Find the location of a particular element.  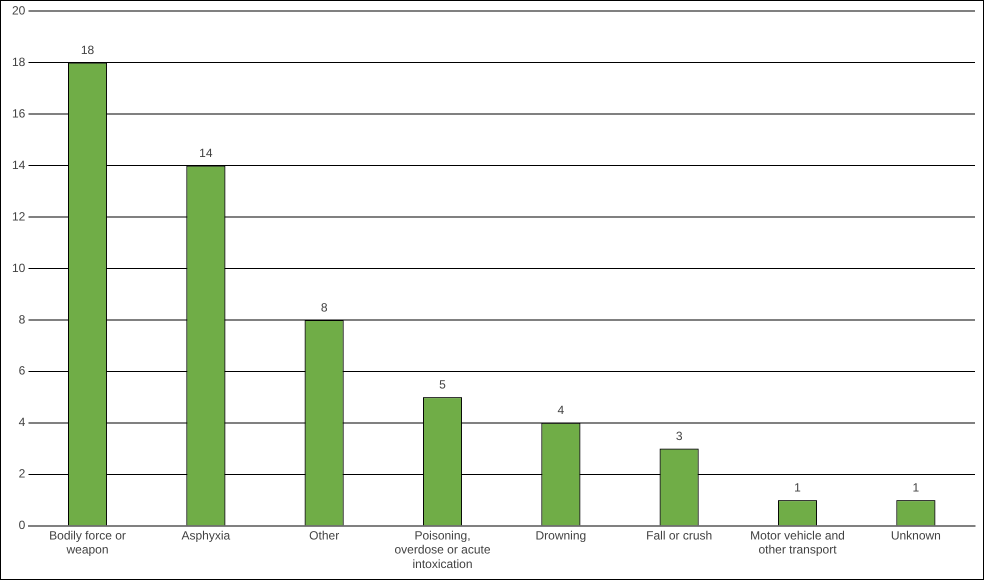

y-tick-label: 18 is located at coordinates (19, 61).